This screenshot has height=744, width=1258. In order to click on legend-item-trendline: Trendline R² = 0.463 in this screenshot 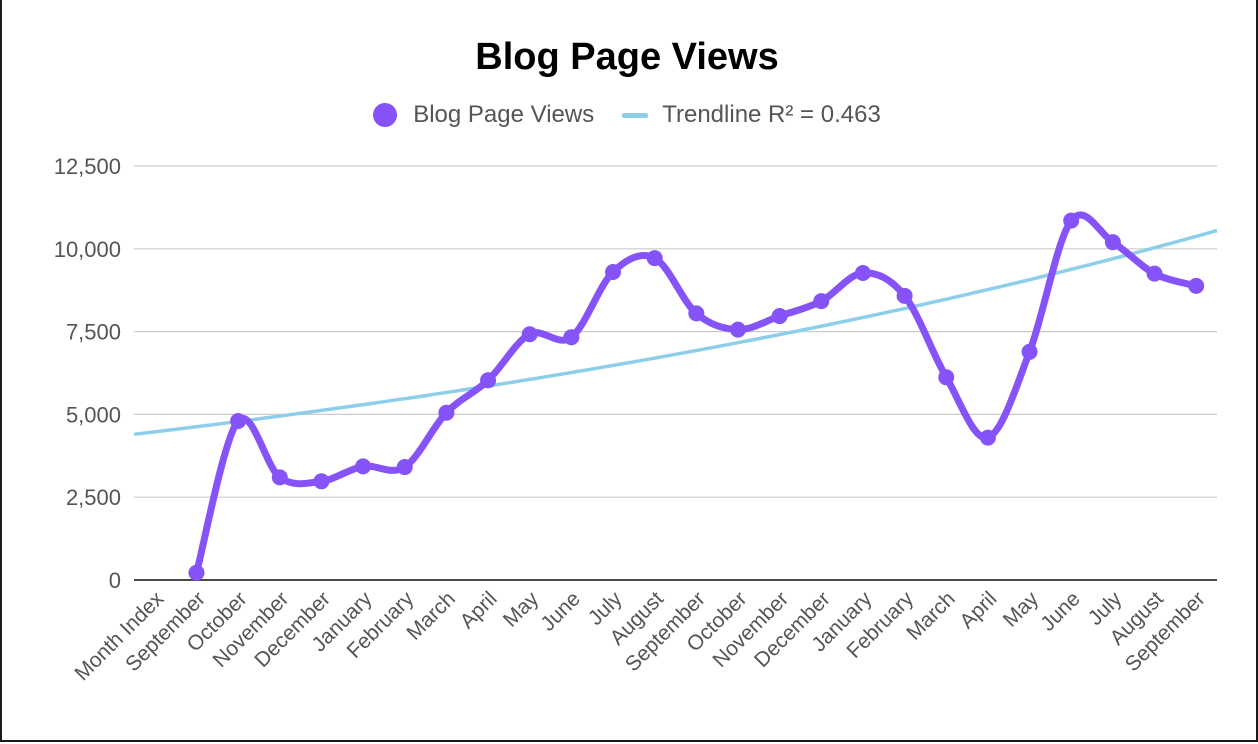, I will do `click(751, 115)`.